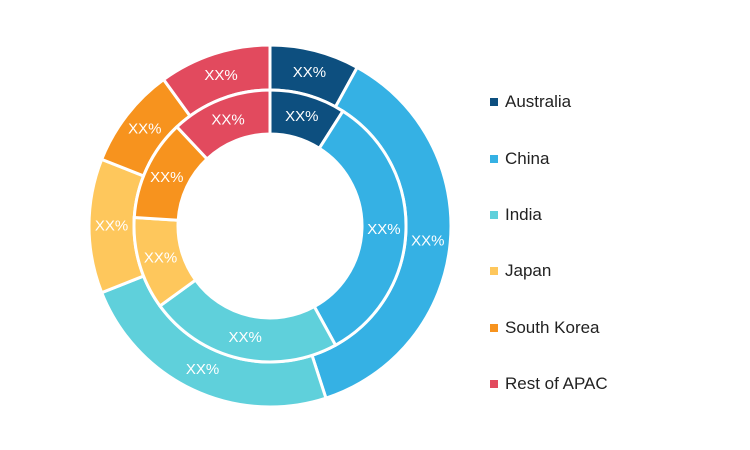  What do you see at coordinates (309, 72) in the screenshot?
I see `outer-label-australia: XX%` at bounding box center [309, 72].